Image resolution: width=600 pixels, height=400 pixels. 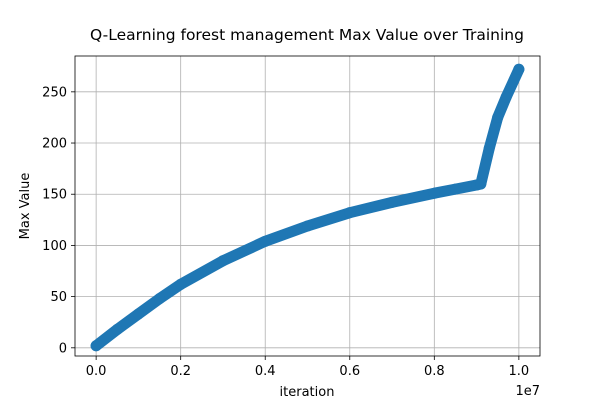 I want to click on y-tick-label: 100, so click(x=54, y=246).